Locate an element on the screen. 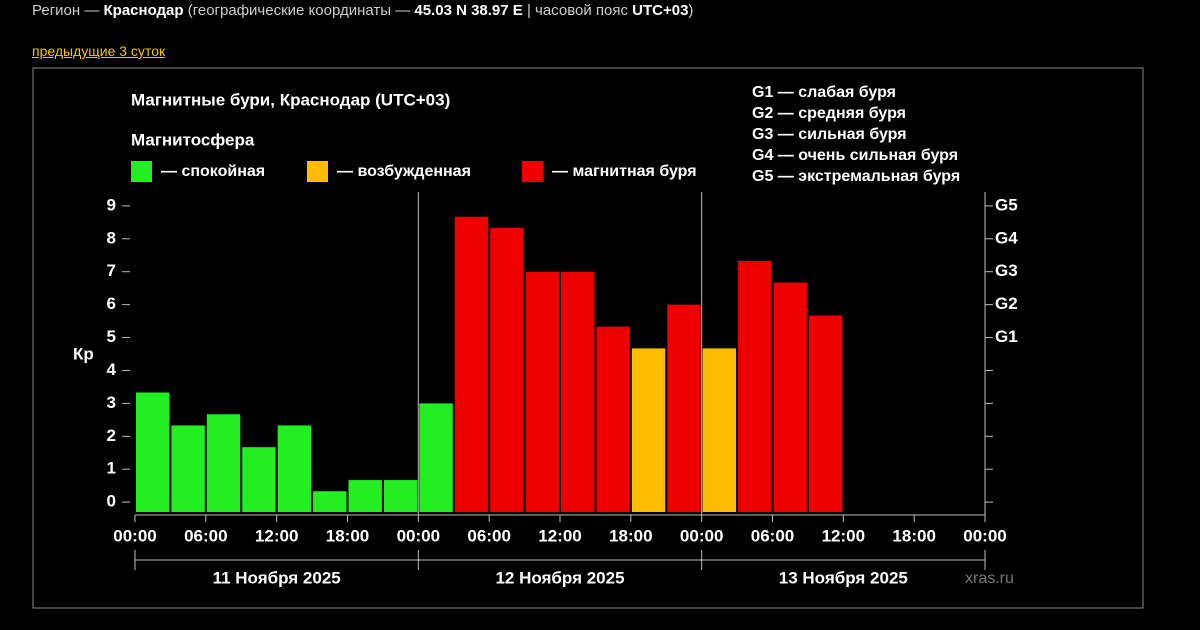 This screenshot has height=630, width=1200. y2-tick-label: G1 is located at coordinates (1006, 336).